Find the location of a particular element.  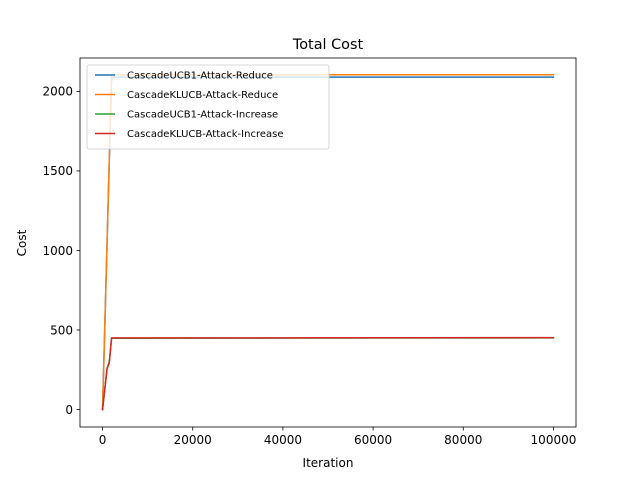

legend-label-4: CascadeKLUCB-Attack-Increase is located at coordinates (205, 134).